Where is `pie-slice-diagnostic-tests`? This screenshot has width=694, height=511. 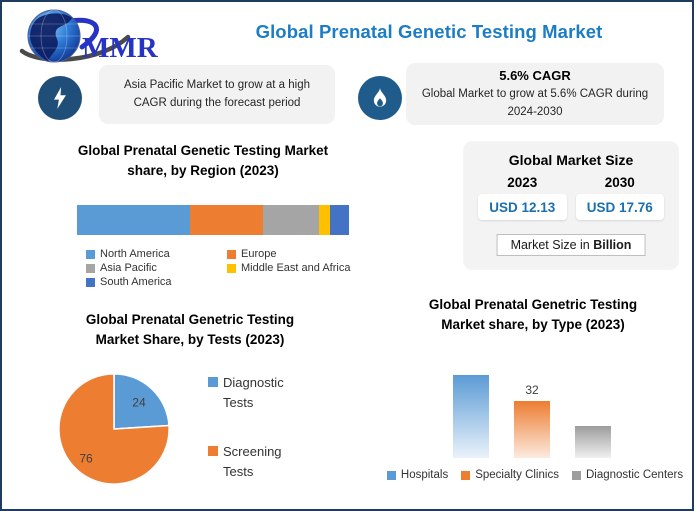
pie-slice-diagnostic-tests is located at coordinates (141, 401).